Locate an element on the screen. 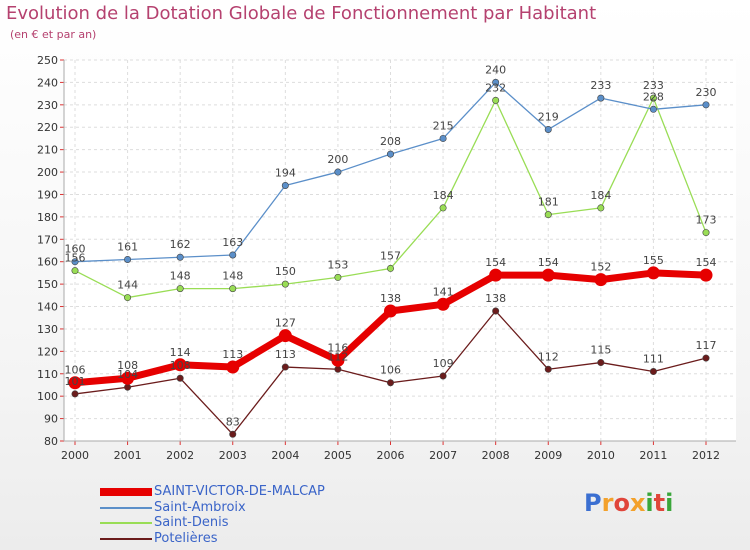 The image size is (750, 550). data-label: 194 is located at coordinates (285, 173).